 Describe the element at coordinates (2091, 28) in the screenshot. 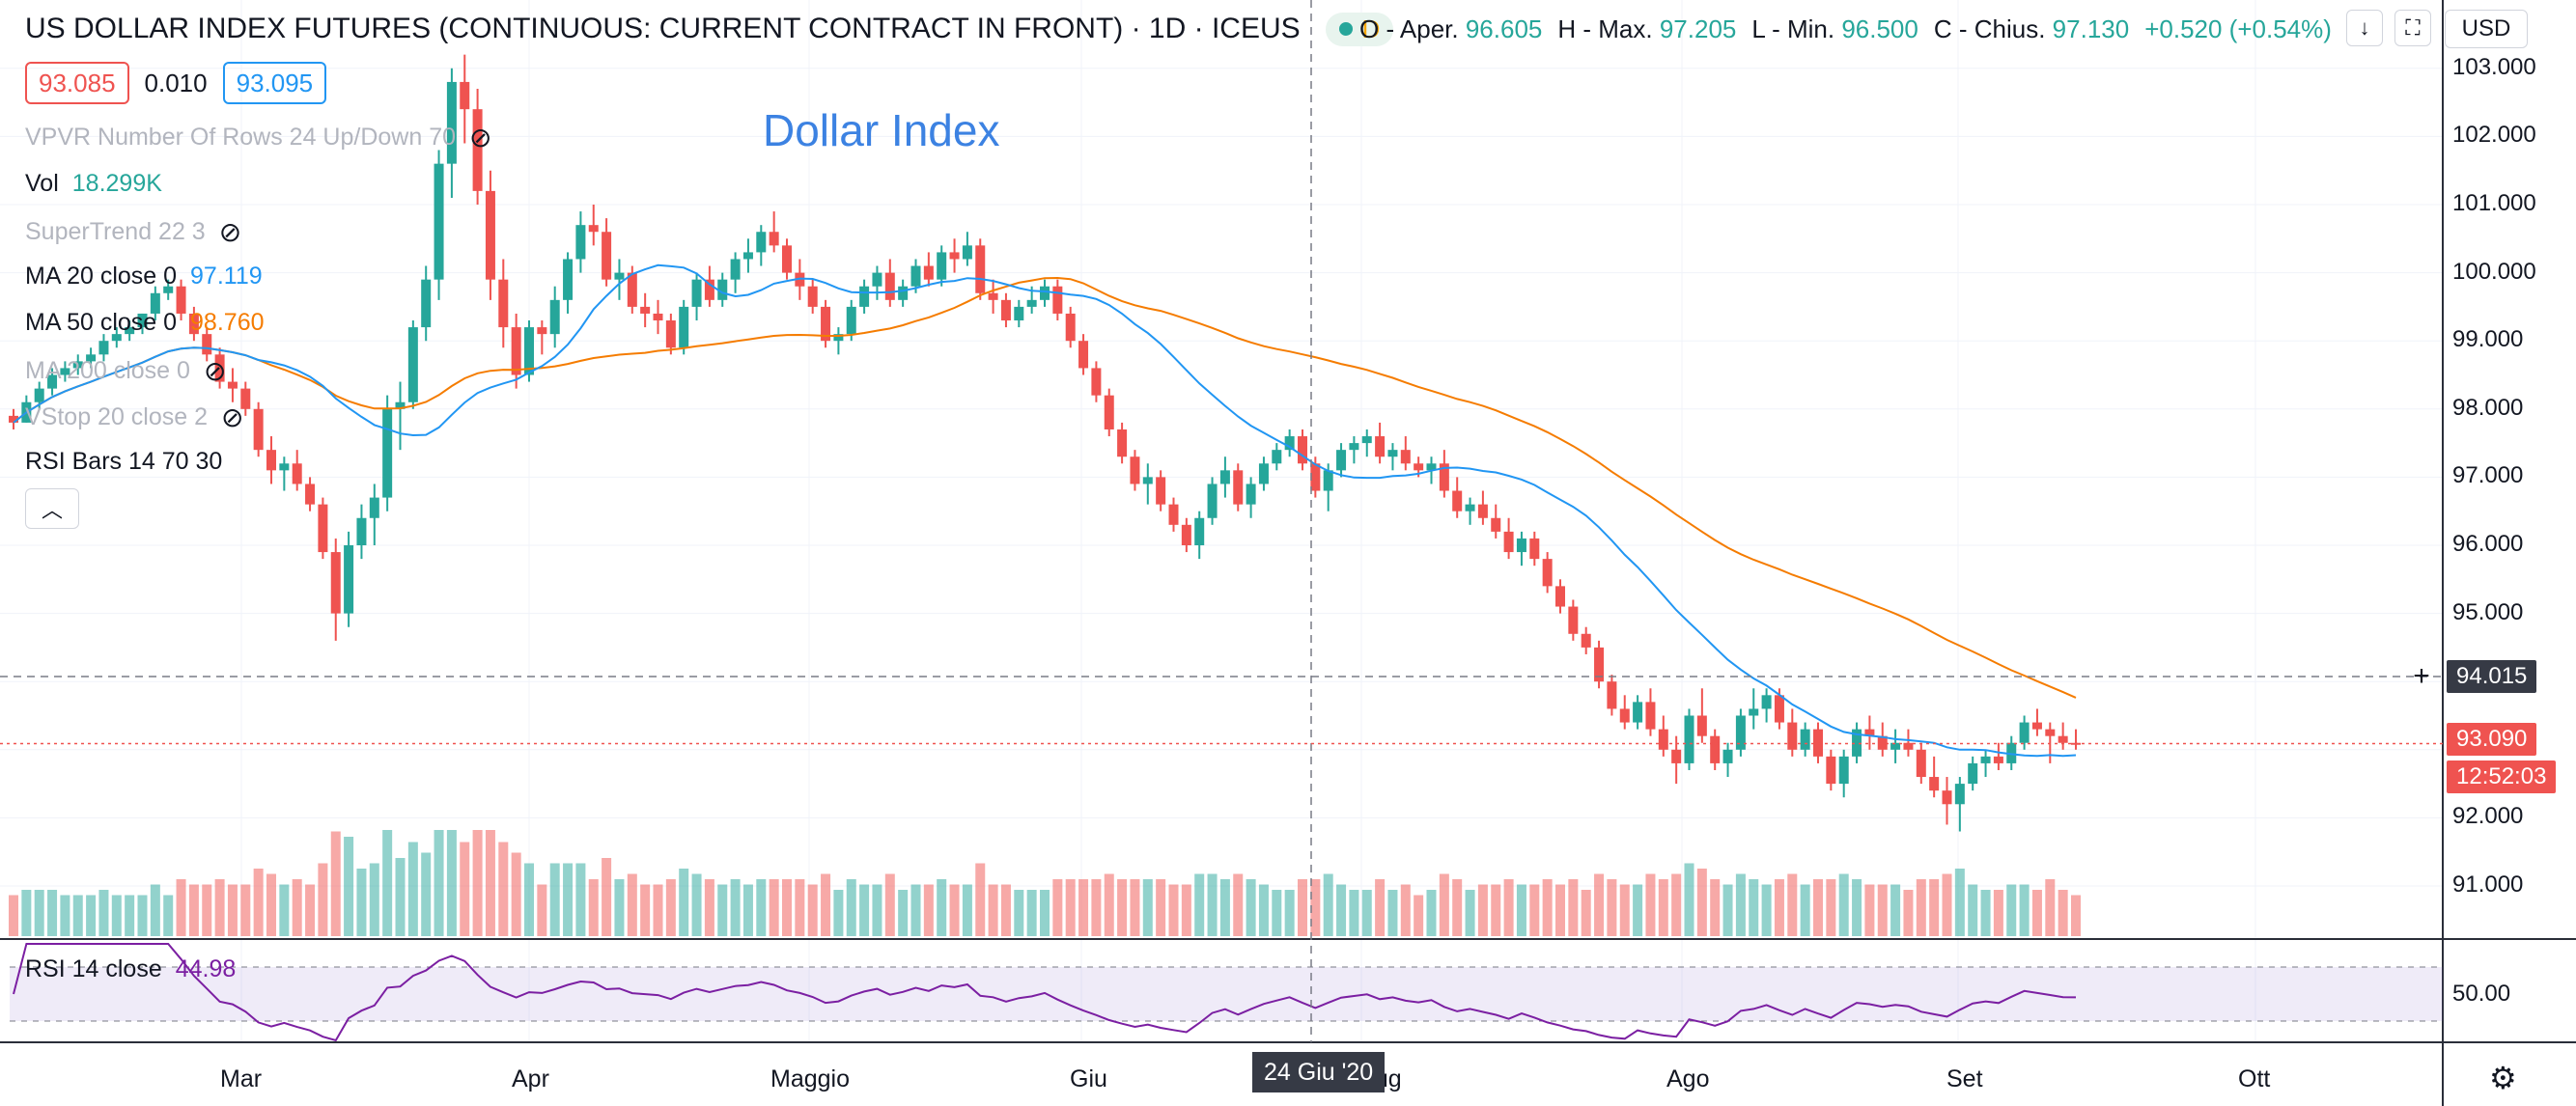

I see `close-value: 97.130` at that location.